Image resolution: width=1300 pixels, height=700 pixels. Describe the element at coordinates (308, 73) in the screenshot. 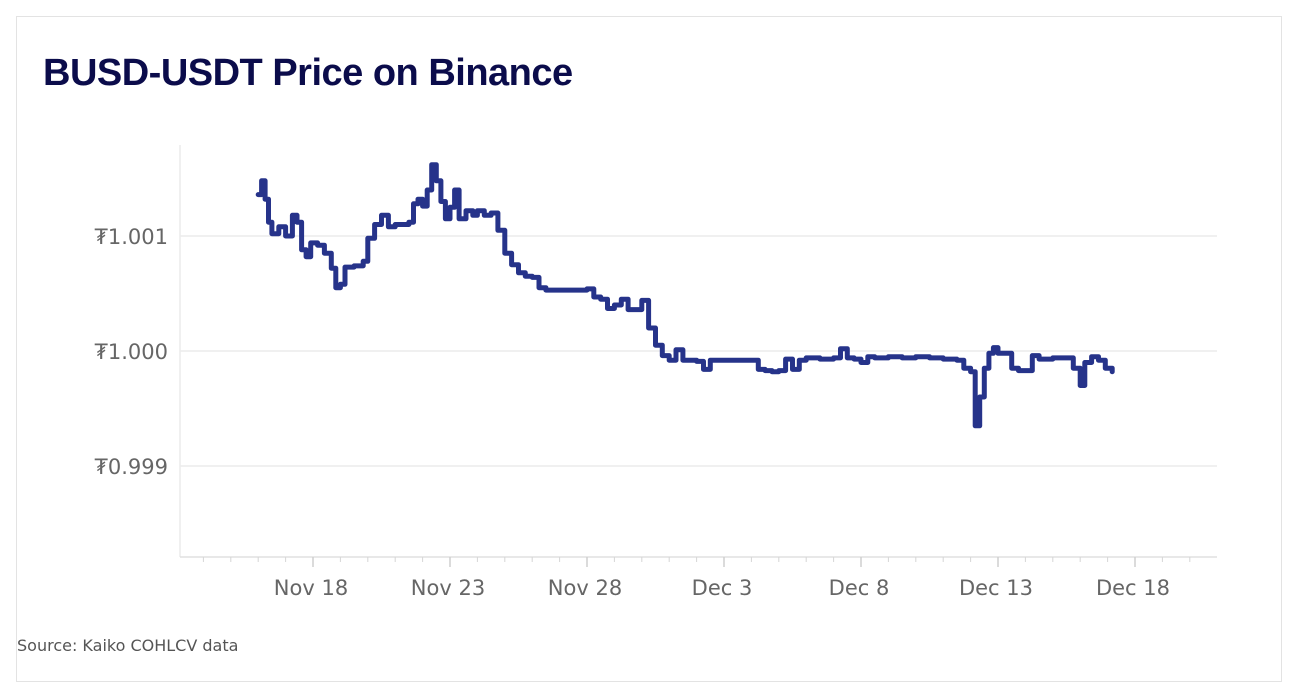

I see `chart-title: BUSD-USDT Price on Binance` at that location.